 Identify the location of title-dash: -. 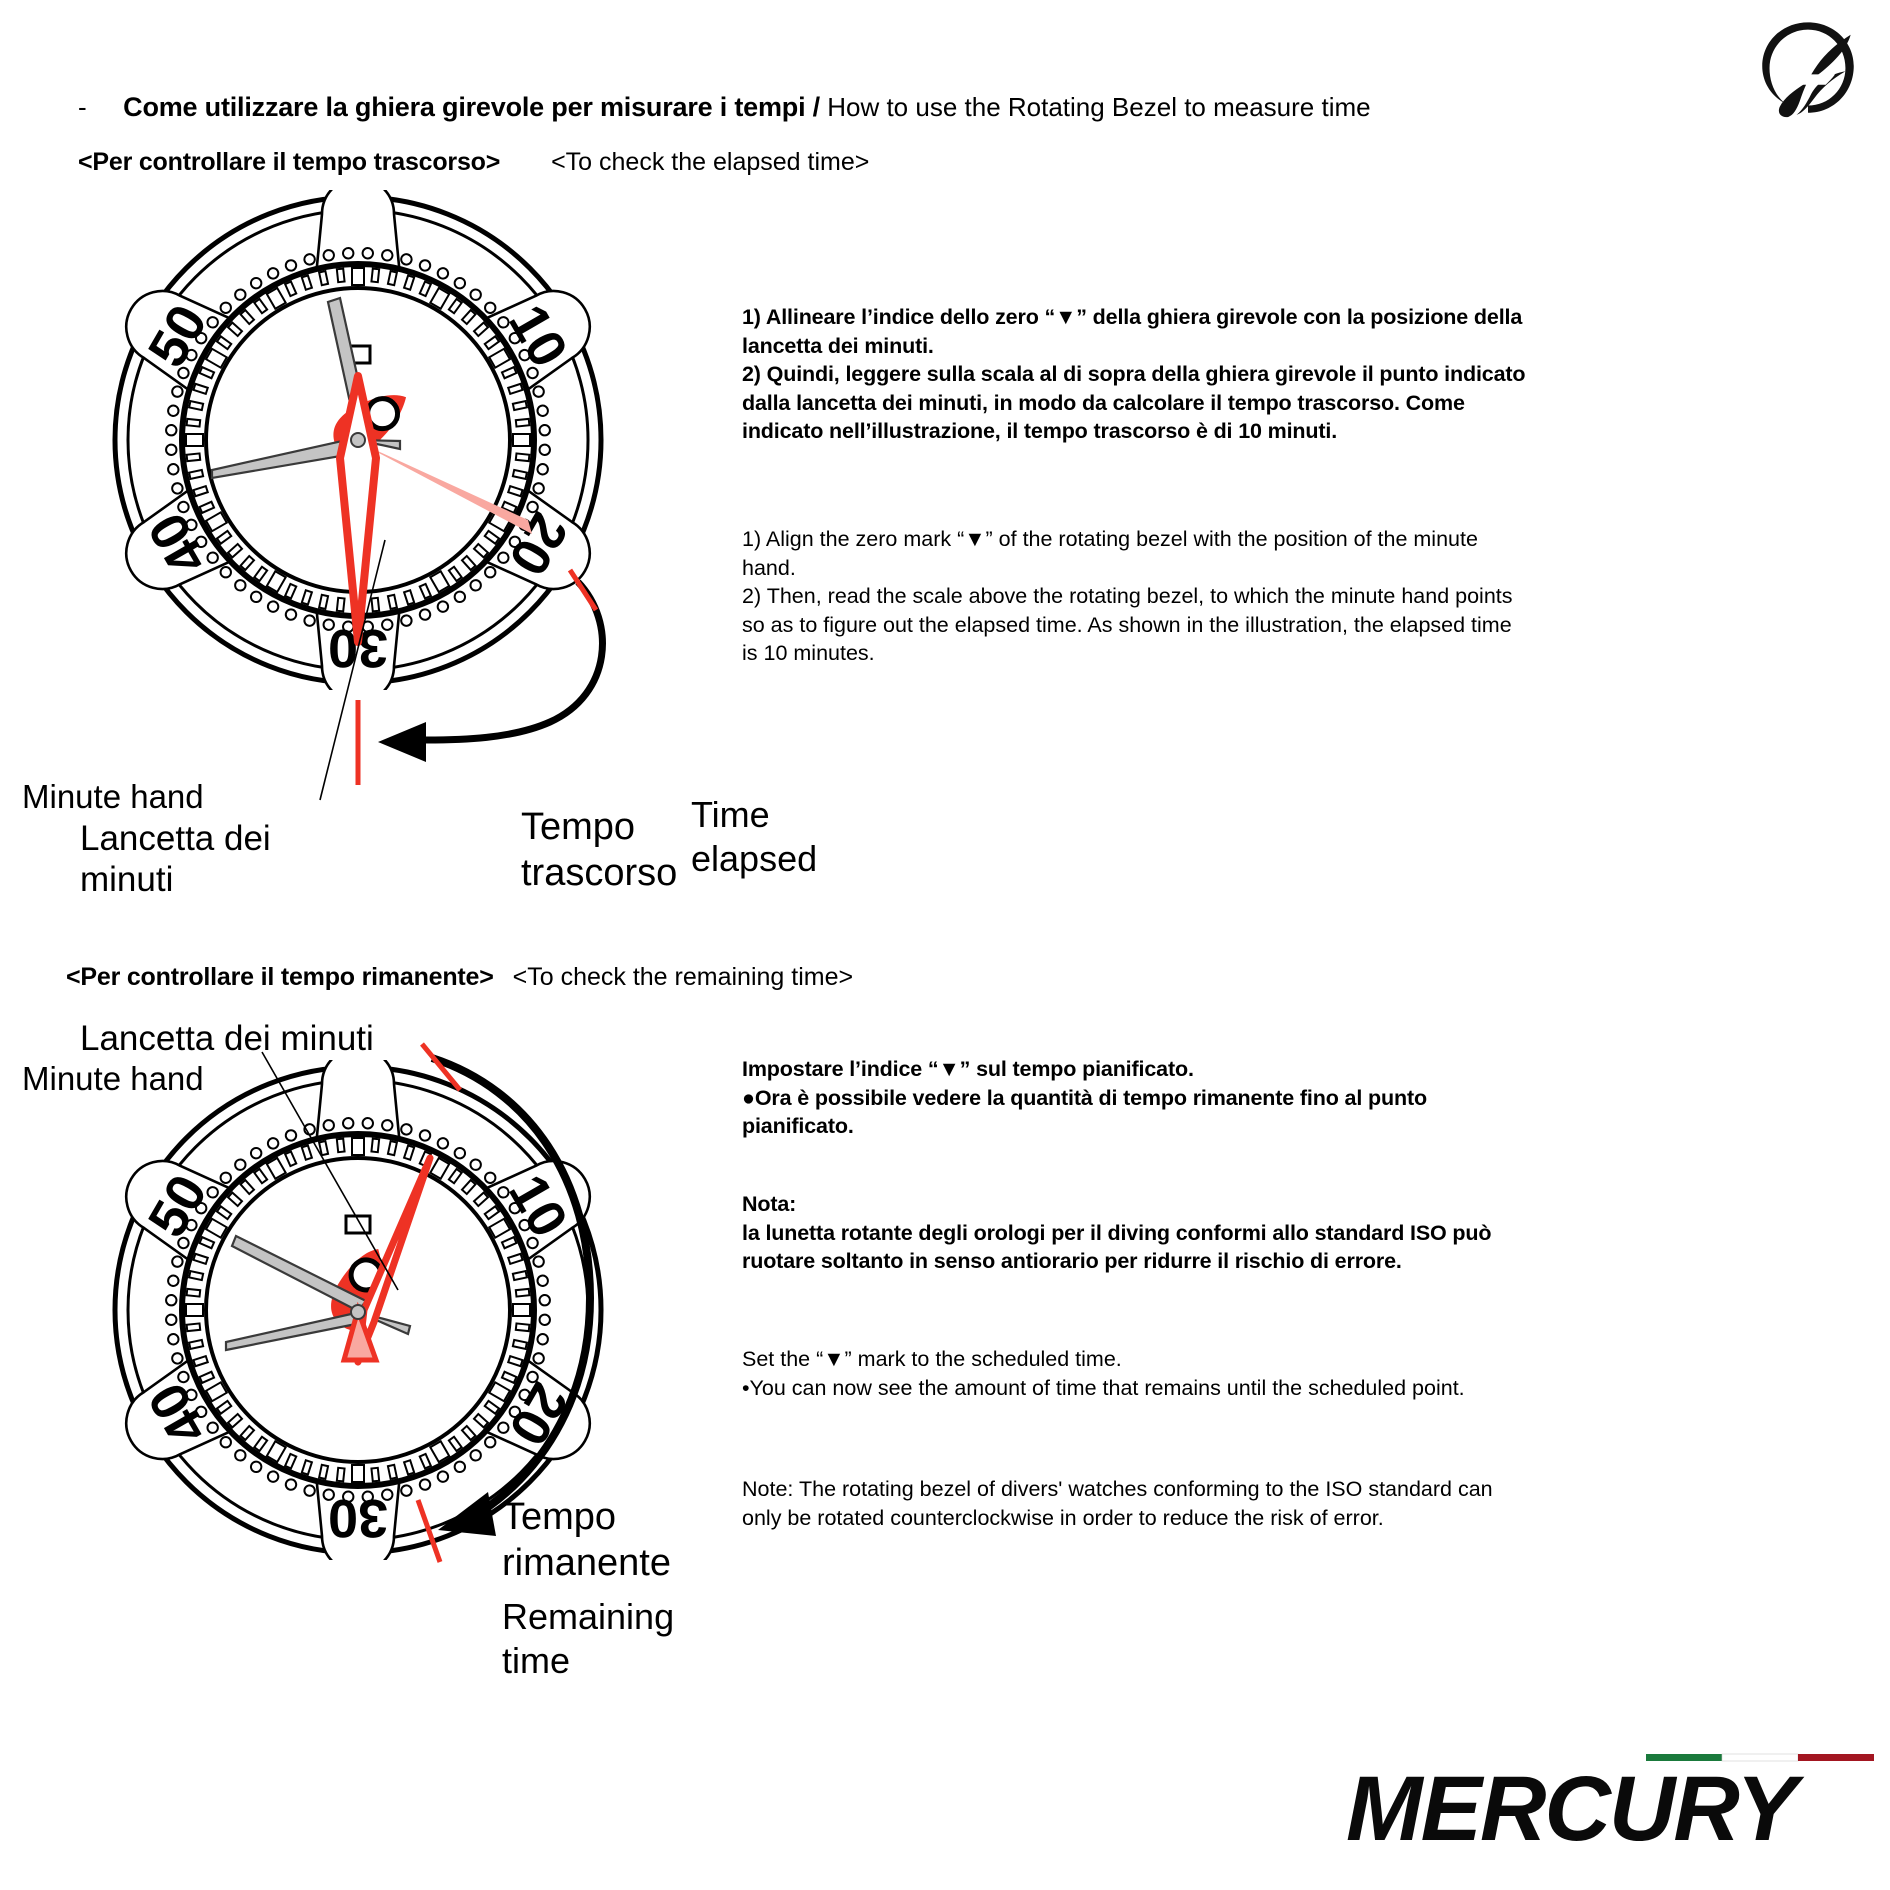
(82, 107).